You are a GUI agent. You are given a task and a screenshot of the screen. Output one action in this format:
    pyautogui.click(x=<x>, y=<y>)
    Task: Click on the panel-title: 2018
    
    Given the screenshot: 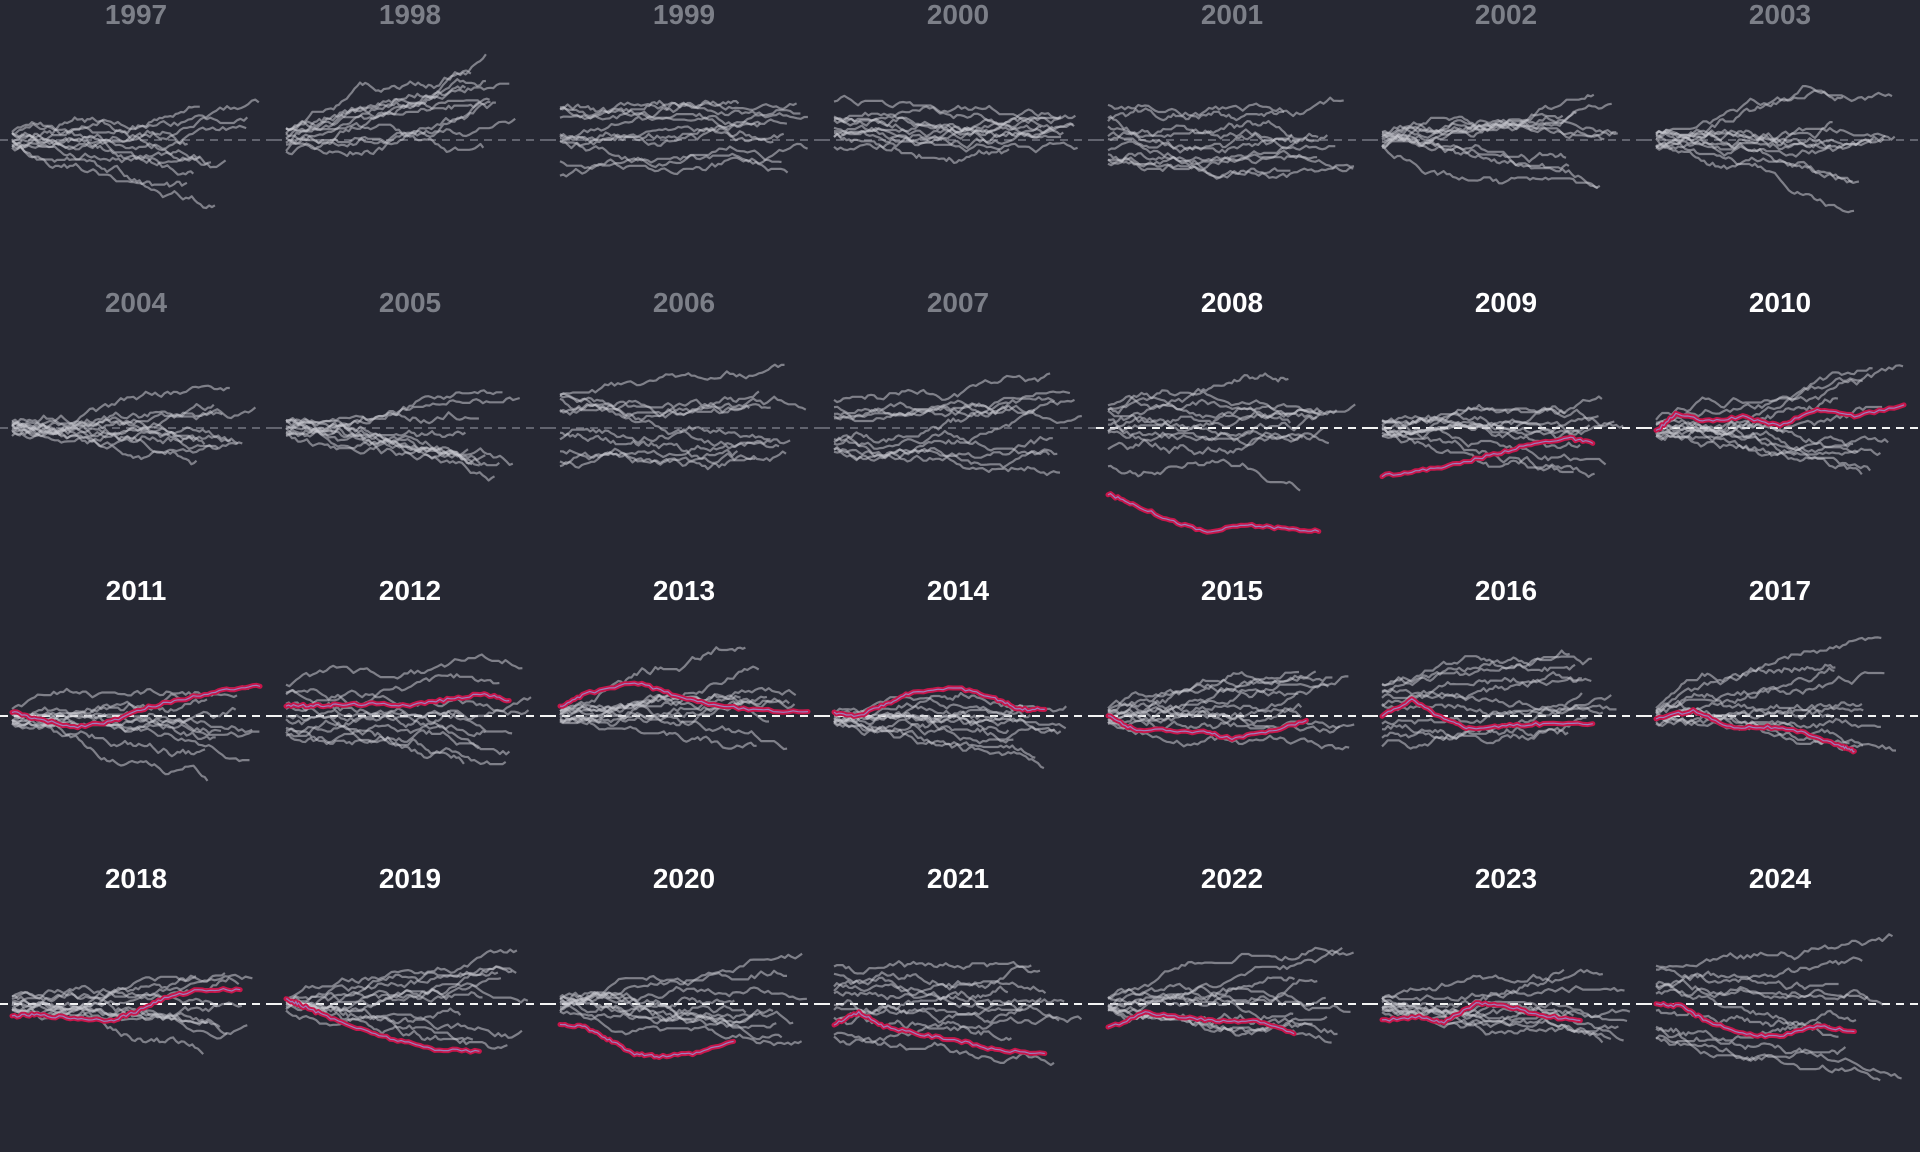 What is the action you would take?
    pyautogui.click(x=136, y=878)
    